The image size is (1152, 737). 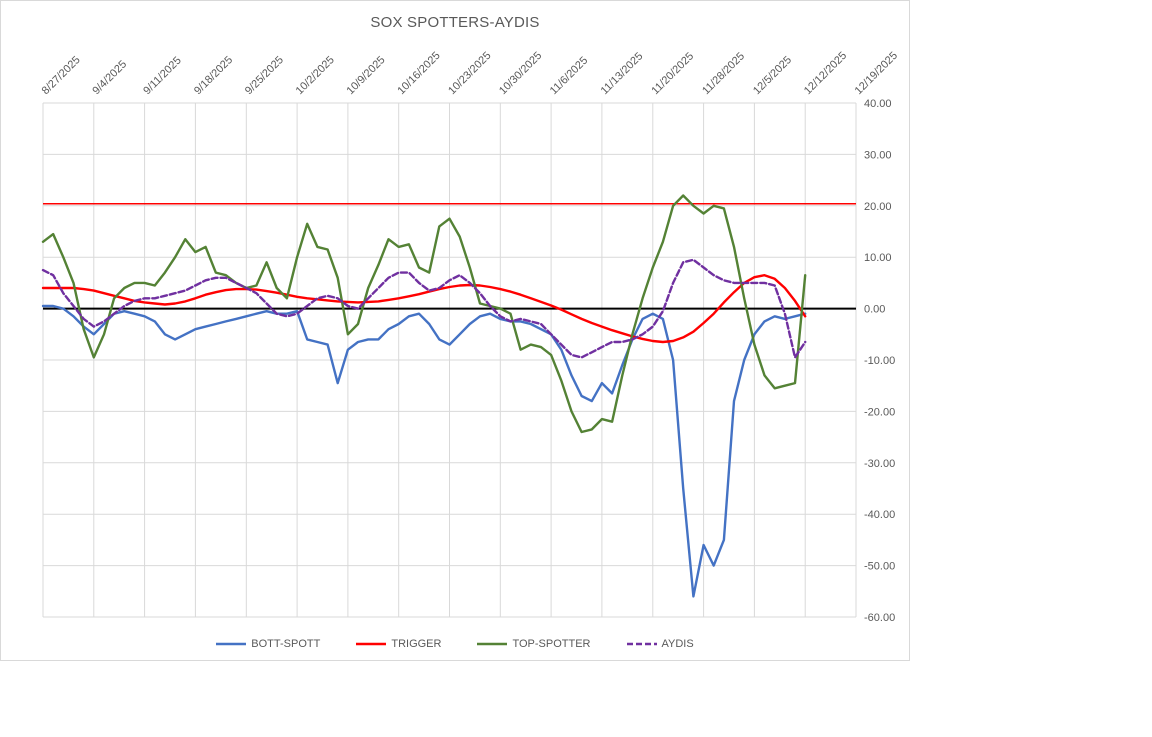 I want to click on x-axis-tick-label: 10/9/2025, so click(x=366, y=75).